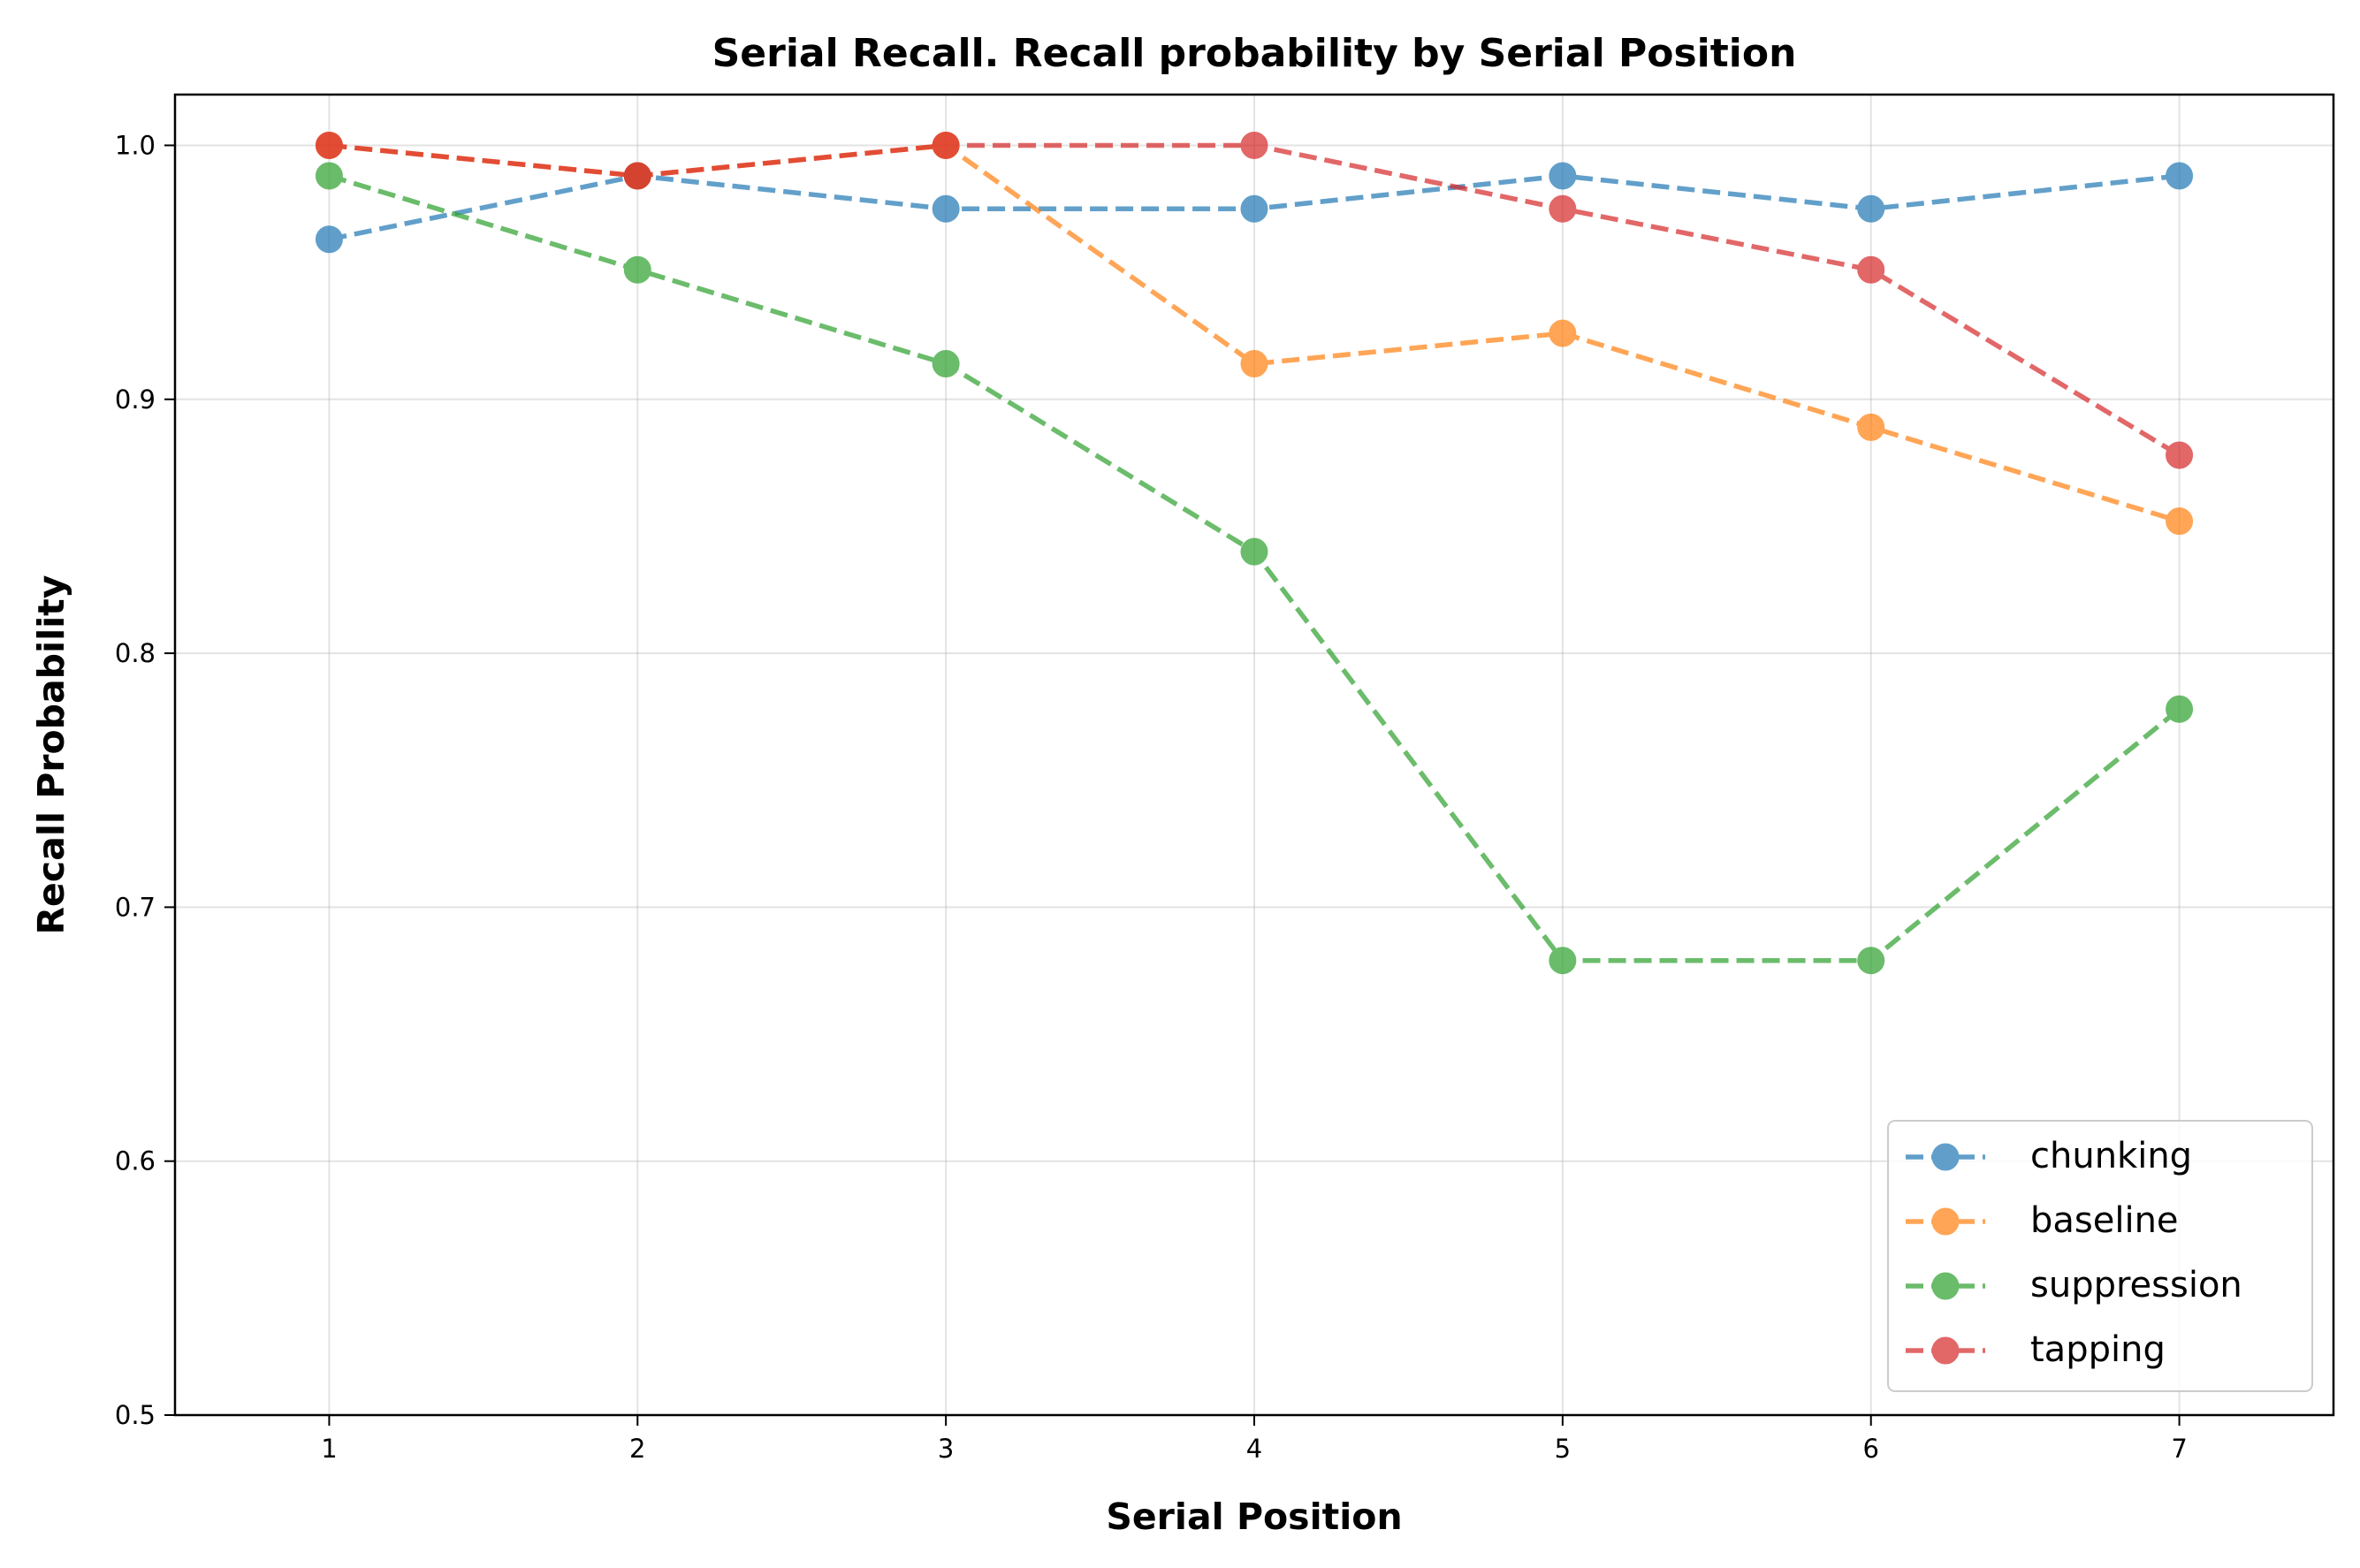 The width and height of the screenshot is (2360, 1568). What do you see at coordinates (2105, 1220) in the screenshot?
I see `legend-label: baseline` at bounding box center [2105, 1220].